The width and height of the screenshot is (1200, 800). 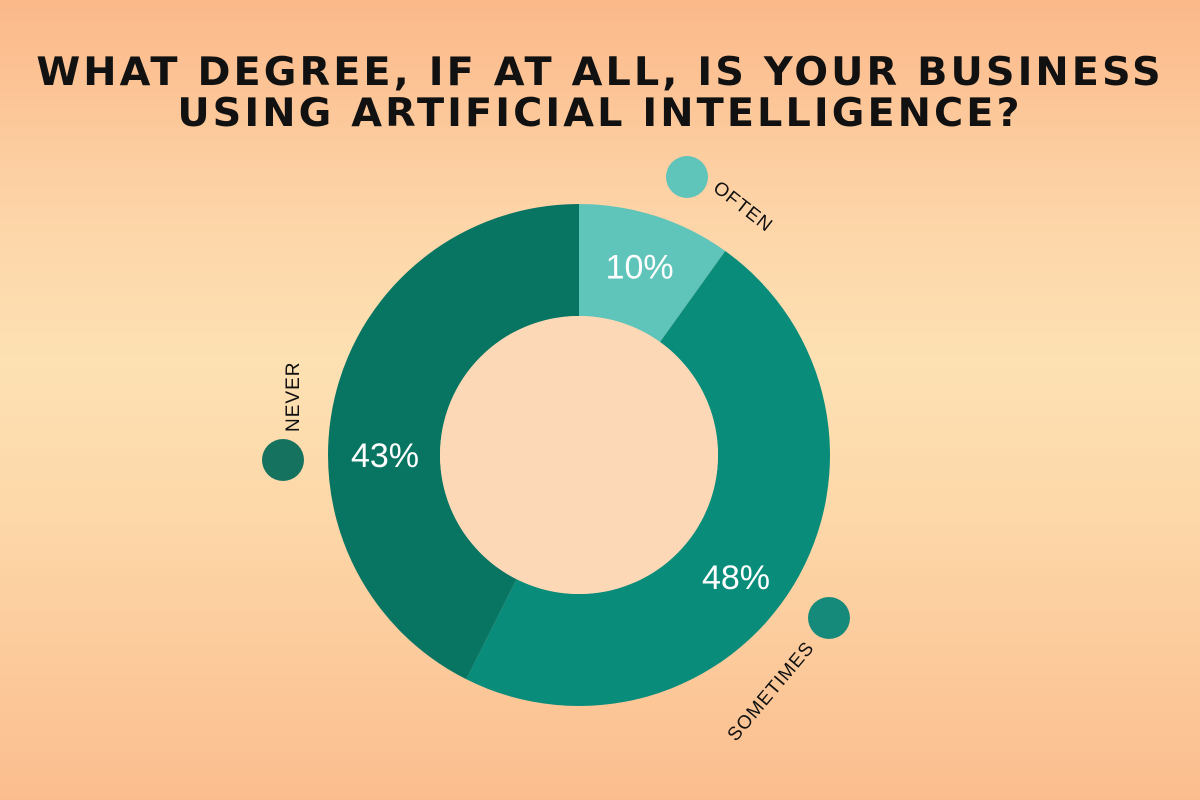 What do you see at coordinates (293, 397) in the screenshot?
I see `legend-label-never: NEVER` at bounding box center [293, 397].